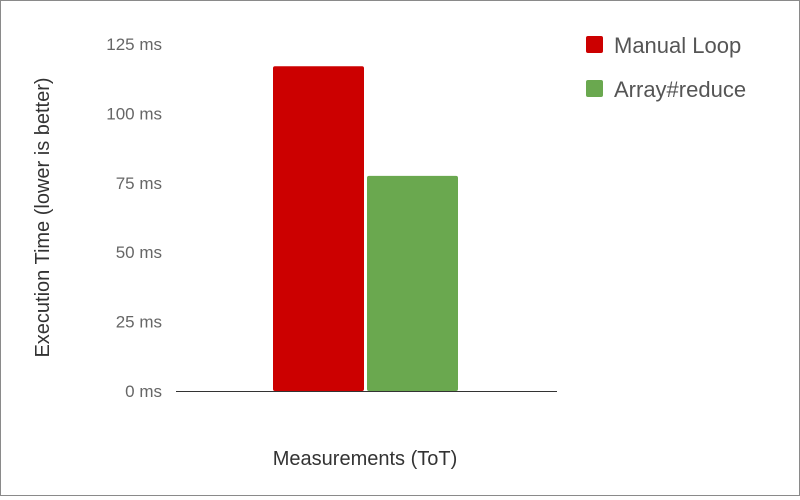 This screenshot has width=800, height=500. I want to click on y-tick-label: 125 ms, so click(134, 44).